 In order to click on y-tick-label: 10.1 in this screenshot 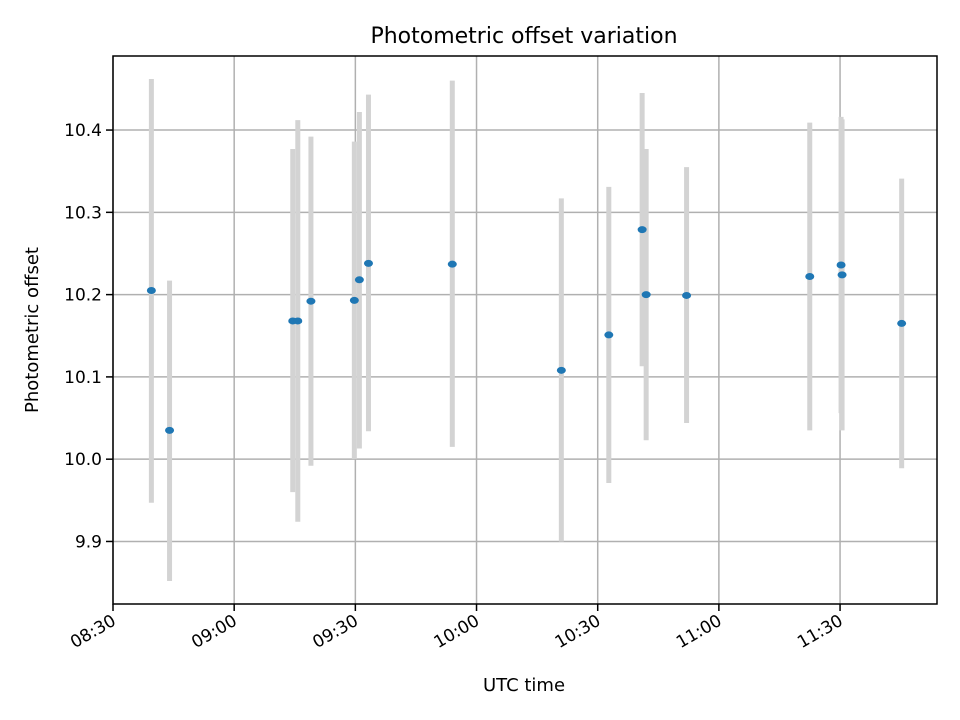, I will do `click(83, 378)`.